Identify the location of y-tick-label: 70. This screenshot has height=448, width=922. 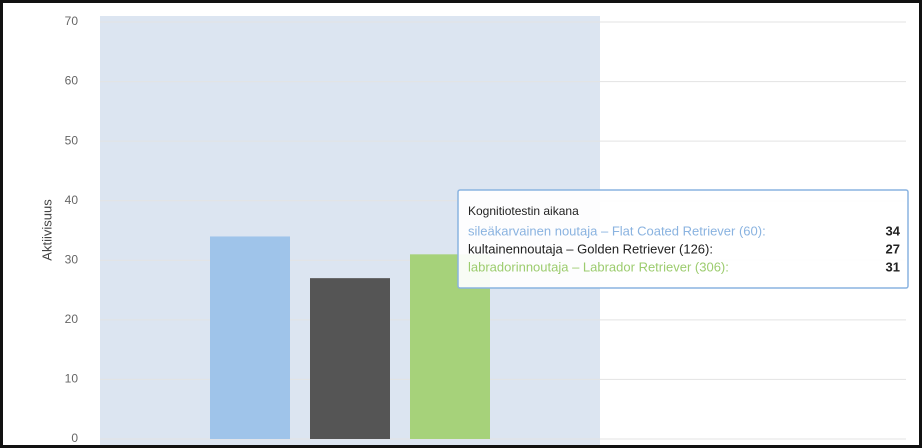
(72, 21).